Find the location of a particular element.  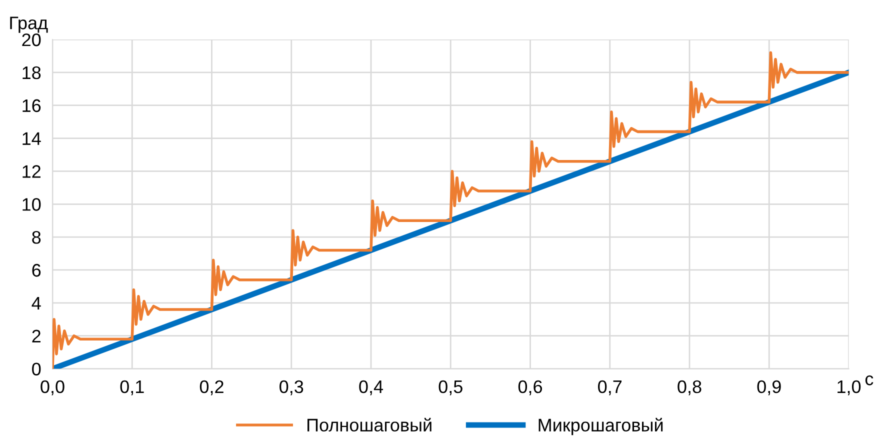

y-tick-label: 8 is located at coordinates (36, 237).